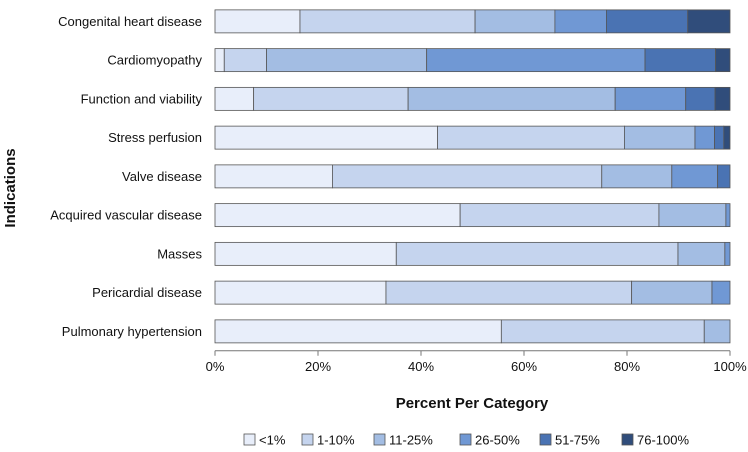  What do you see at coordinates (215, 366) in the screenshot?
I see `x-tick-label: 0%` at bounding box center [215, 366].